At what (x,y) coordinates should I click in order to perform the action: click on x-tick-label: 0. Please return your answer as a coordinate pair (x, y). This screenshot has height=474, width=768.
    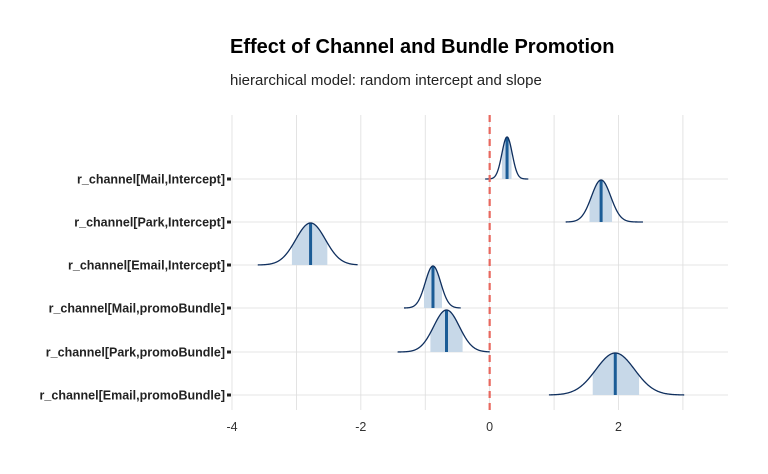
    Looking at the image, I should click on (489, 427).